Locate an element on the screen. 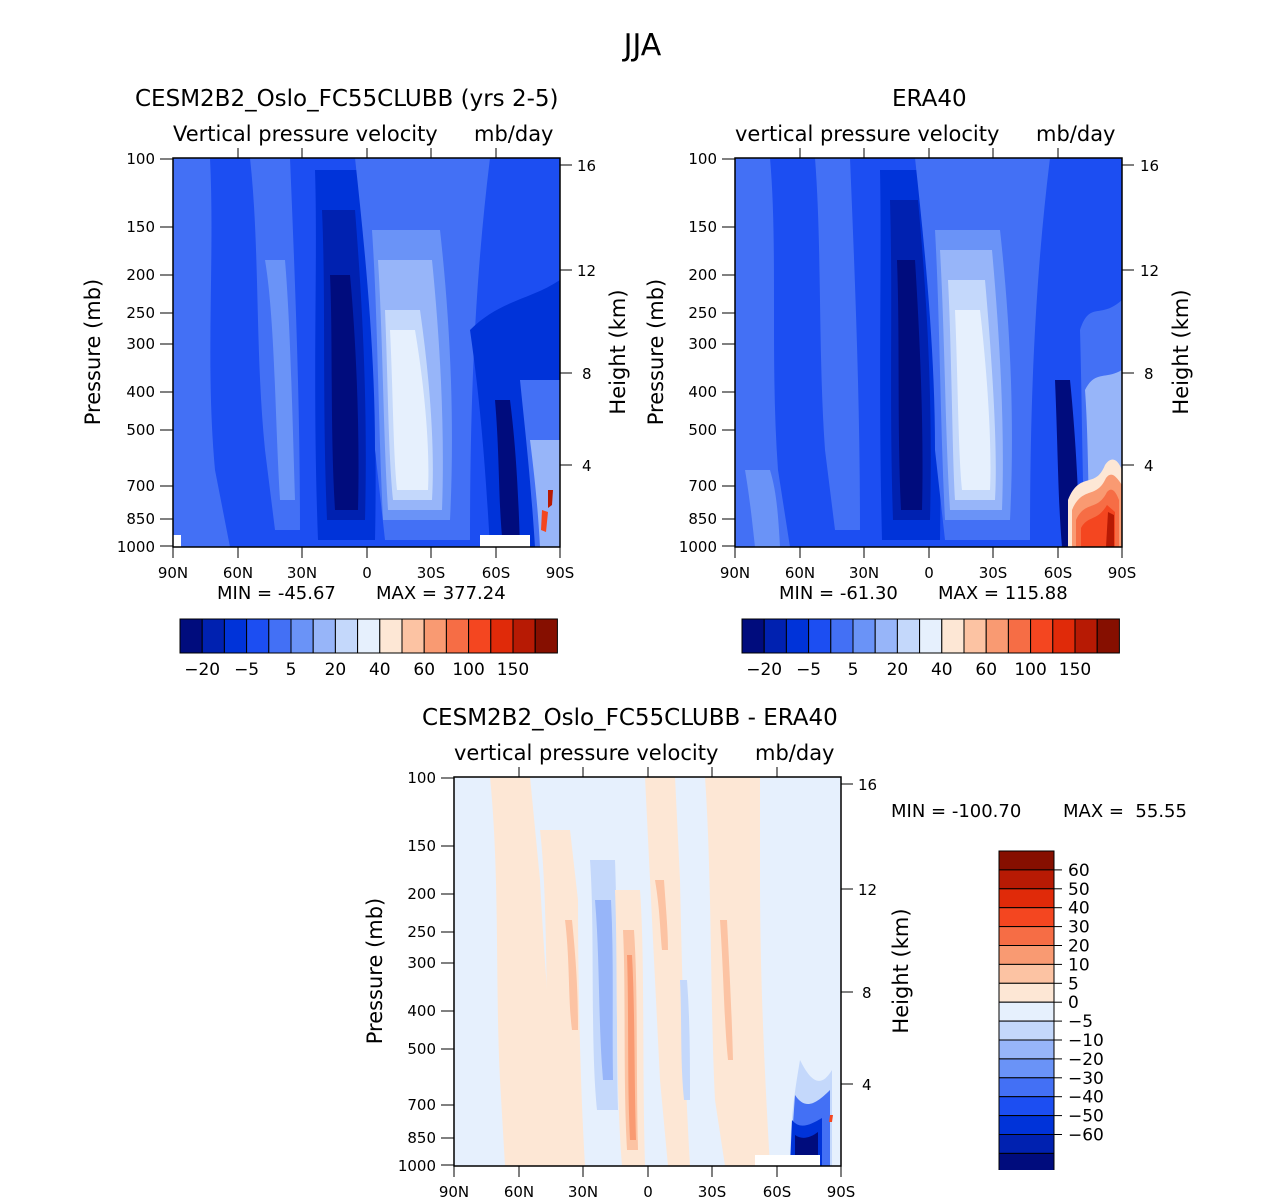  panel1-y2tick-4: 4 is located at coordinates (587, 466).